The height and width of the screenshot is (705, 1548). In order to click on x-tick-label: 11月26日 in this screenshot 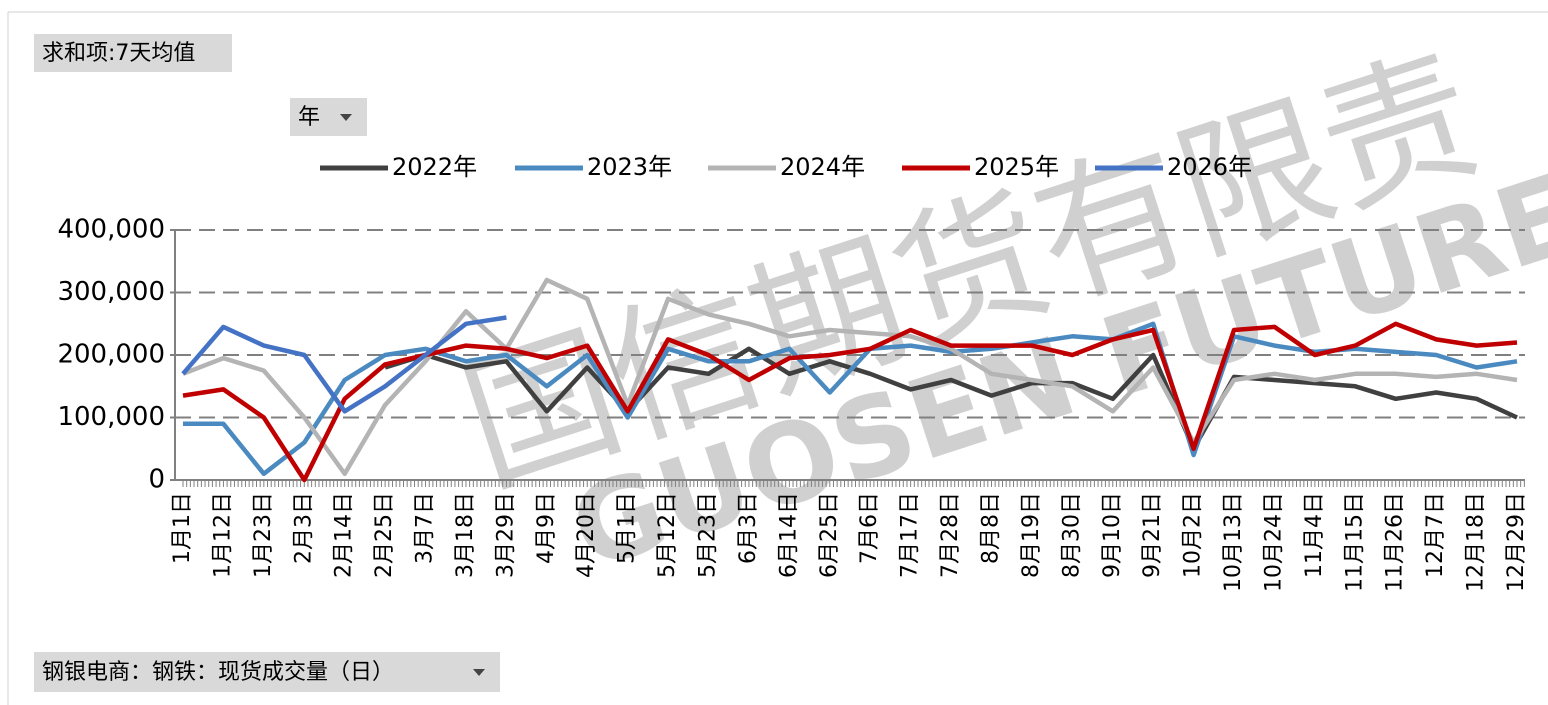, I will do `click(1395, 542)`.